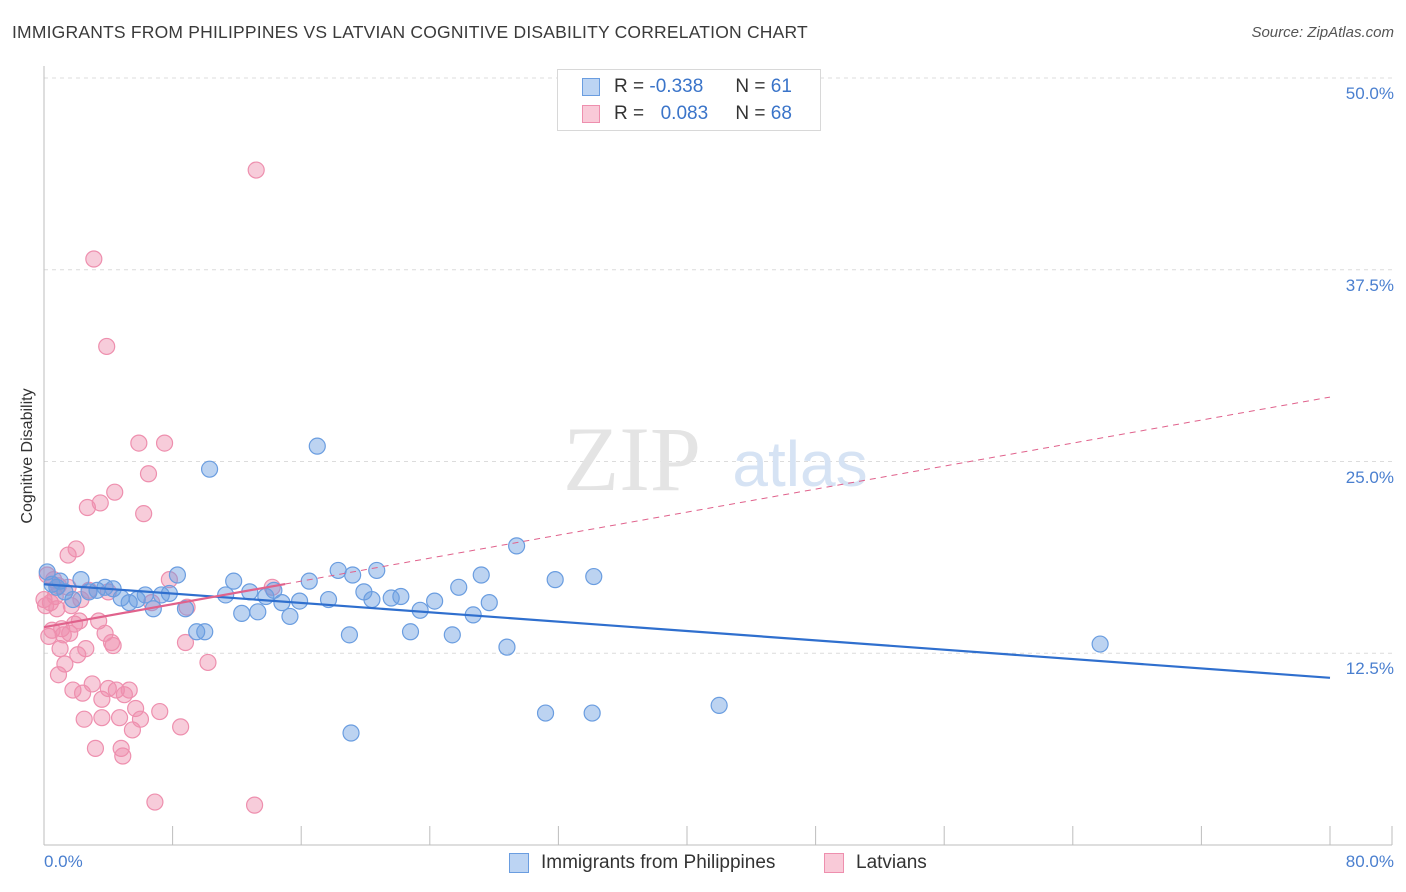 The height and width of the screenshot is (892, 1406). What do you see at coordinates (1369, 477) in the screenshot?
I see `y-tick-label: 25.0%` at bounding box center [1369, 477].